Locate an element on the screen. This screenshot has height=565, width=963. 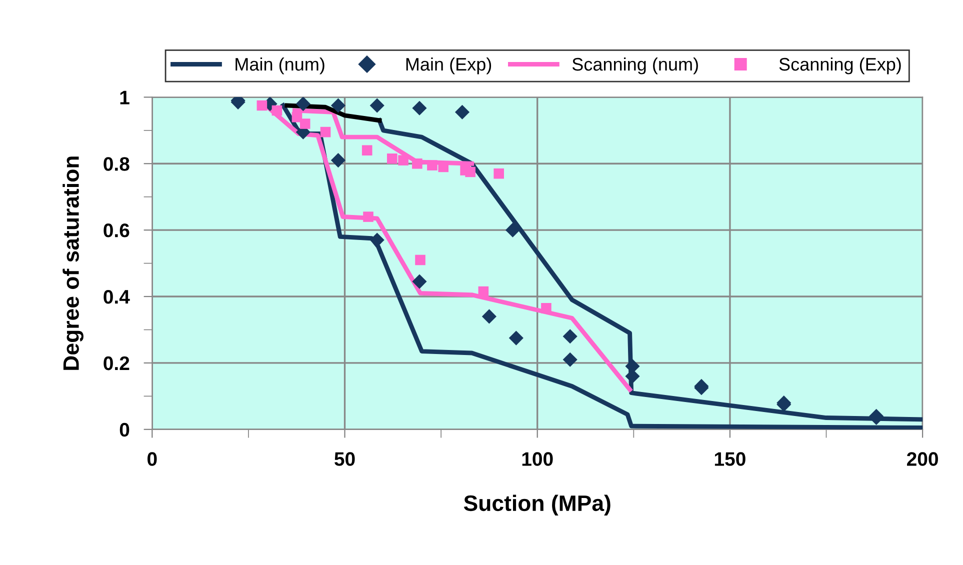
y-tick-label: 1 is located at coordinates (125, 97).